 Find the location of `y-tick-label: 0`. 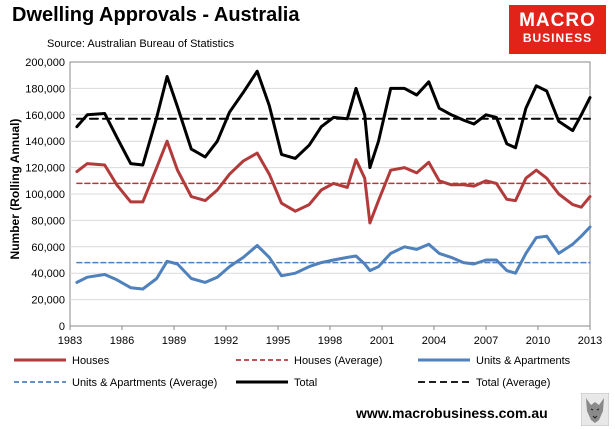

y-tick-label: 0 is located at coordinates (62, 327).